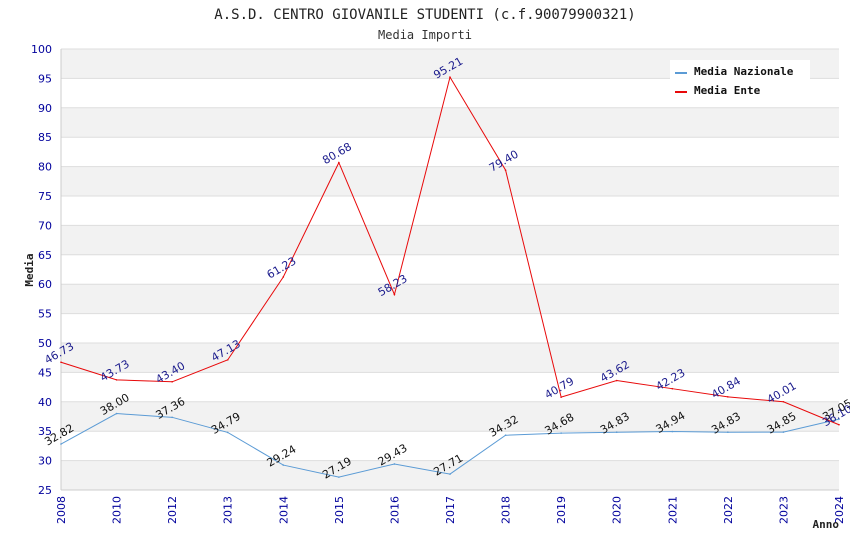 This screenshot has width=850, height=550. I want to click on x-tick-label: 2016, so click(394, 510).